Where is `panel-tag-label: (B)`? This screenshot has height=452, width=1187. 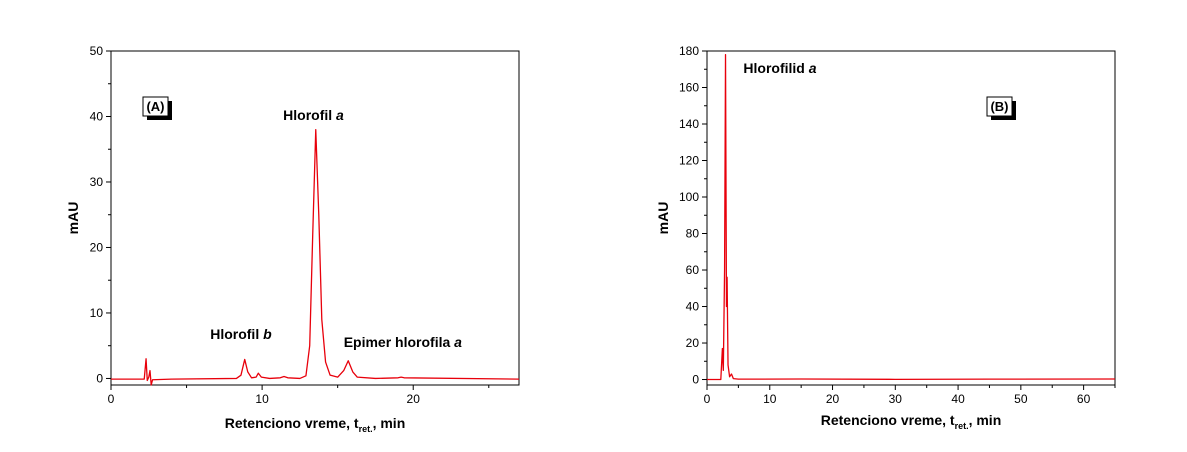
panel-tag-label: (B) is located at coordinates (999, 106).